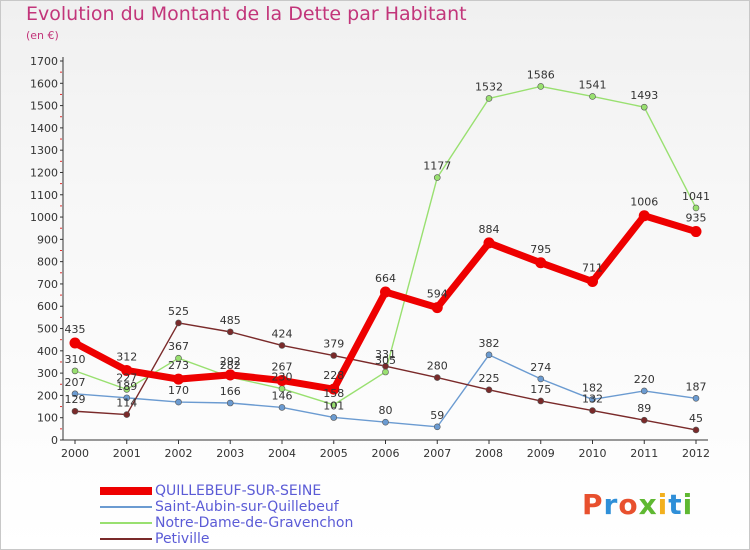 The width and height of the screenshot is (750, 550). I want to click on y-tick-label: 100, so click(47, 418).